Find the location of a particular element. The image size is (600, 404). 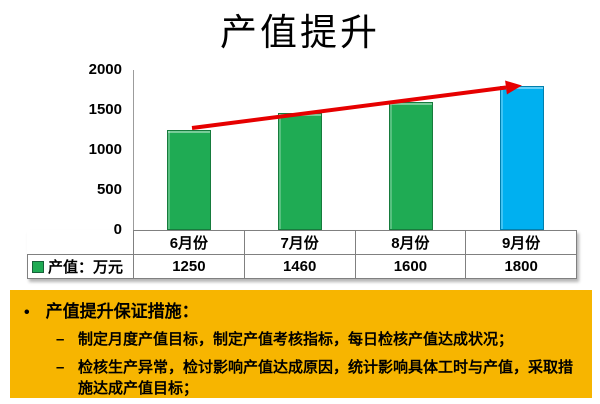

bar-6月份 is located at coordinates (189, 180).